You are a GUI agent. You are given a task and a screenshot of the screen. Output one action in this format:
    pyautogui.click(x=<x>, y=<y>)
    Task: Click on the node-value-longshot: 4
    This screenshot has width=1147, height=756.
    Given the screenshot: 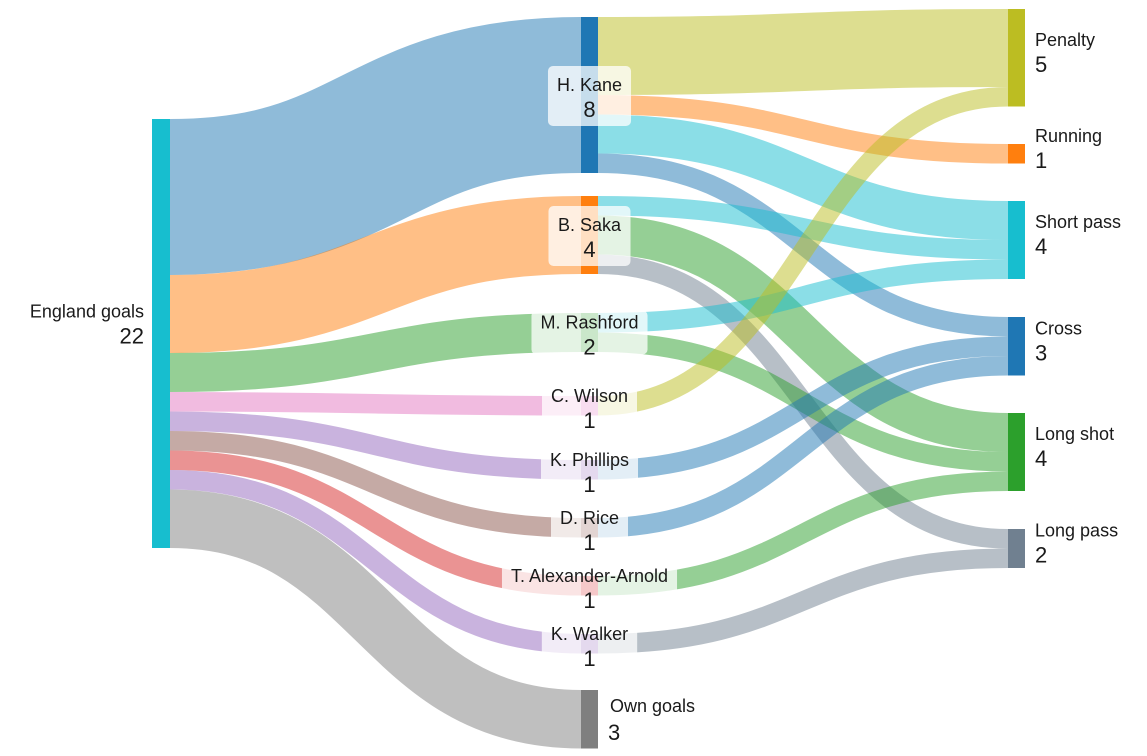 What is the action you would take?
    pyautogui.click(x=1041, y=458)
    